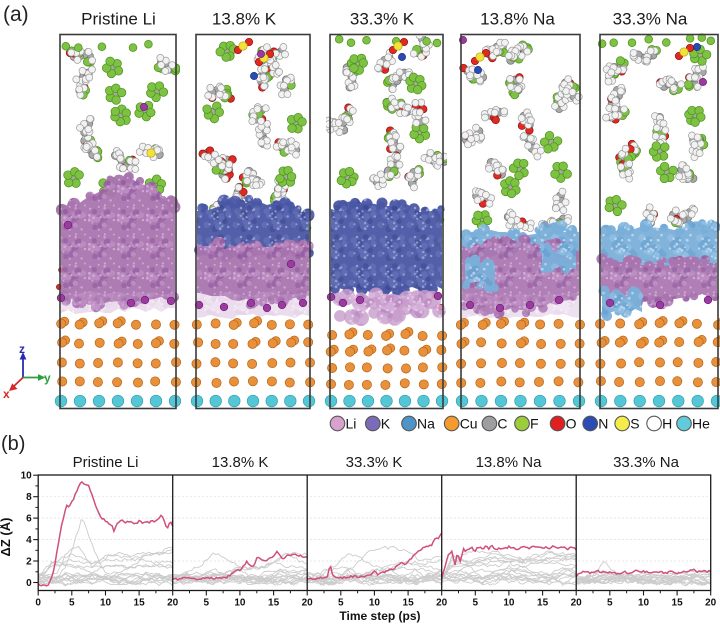 The width and height of the screenshot is (720, 627). Describe the element at coordinates (603, 424) in the screenshot. I see `svg-text: N` at that location.